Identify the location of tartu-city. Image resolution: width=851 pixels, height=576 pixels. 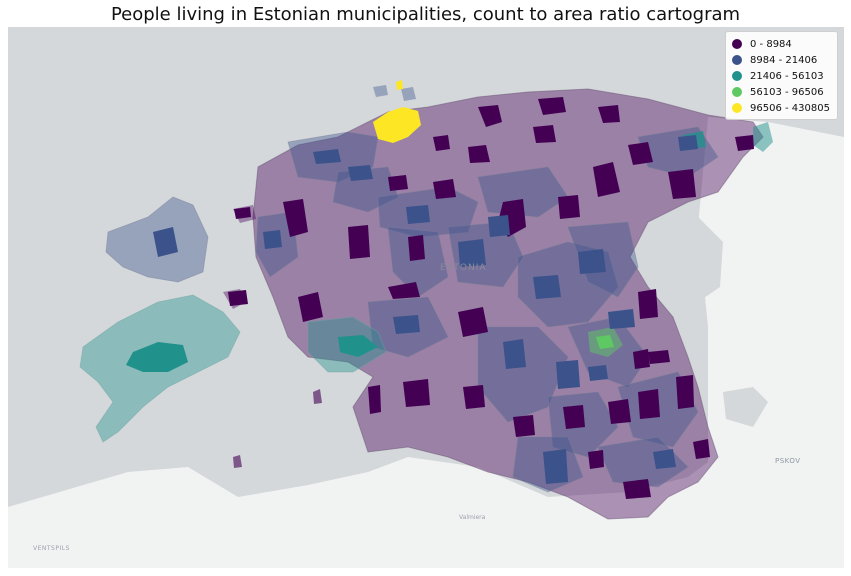
(605, 342).